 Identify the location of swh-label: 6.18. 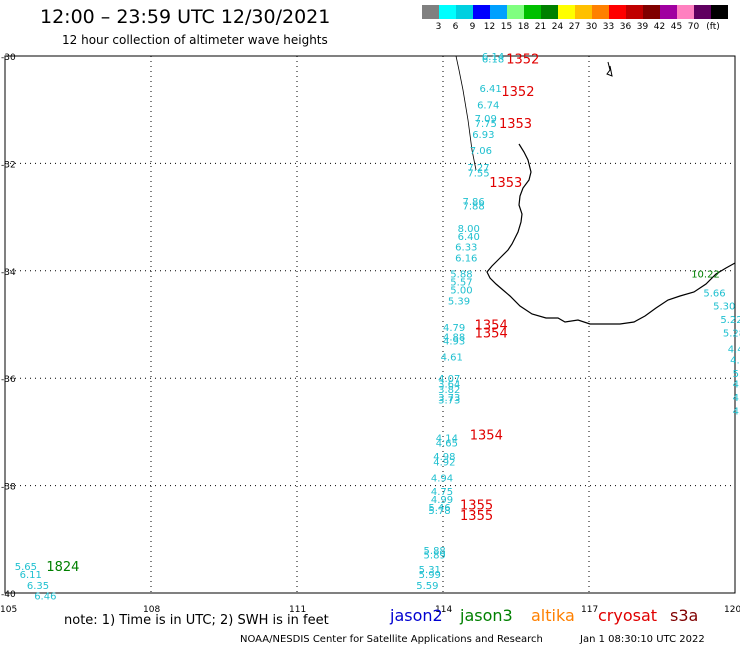
(493, 60).